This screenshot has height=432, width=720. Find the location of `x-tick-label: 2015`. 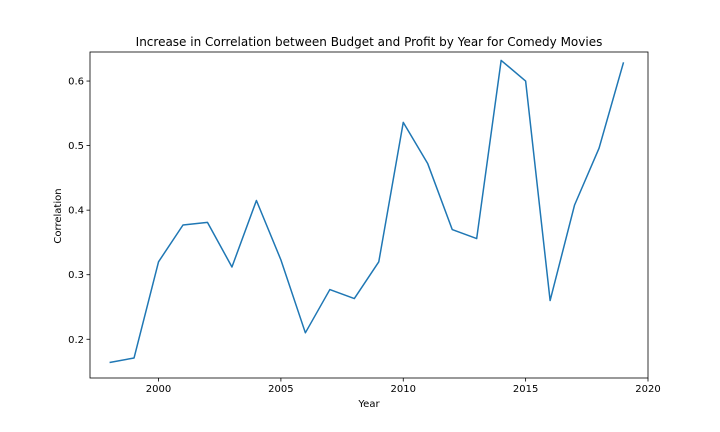

x-tick-label: 2015 is located at coordinates (525, 389).